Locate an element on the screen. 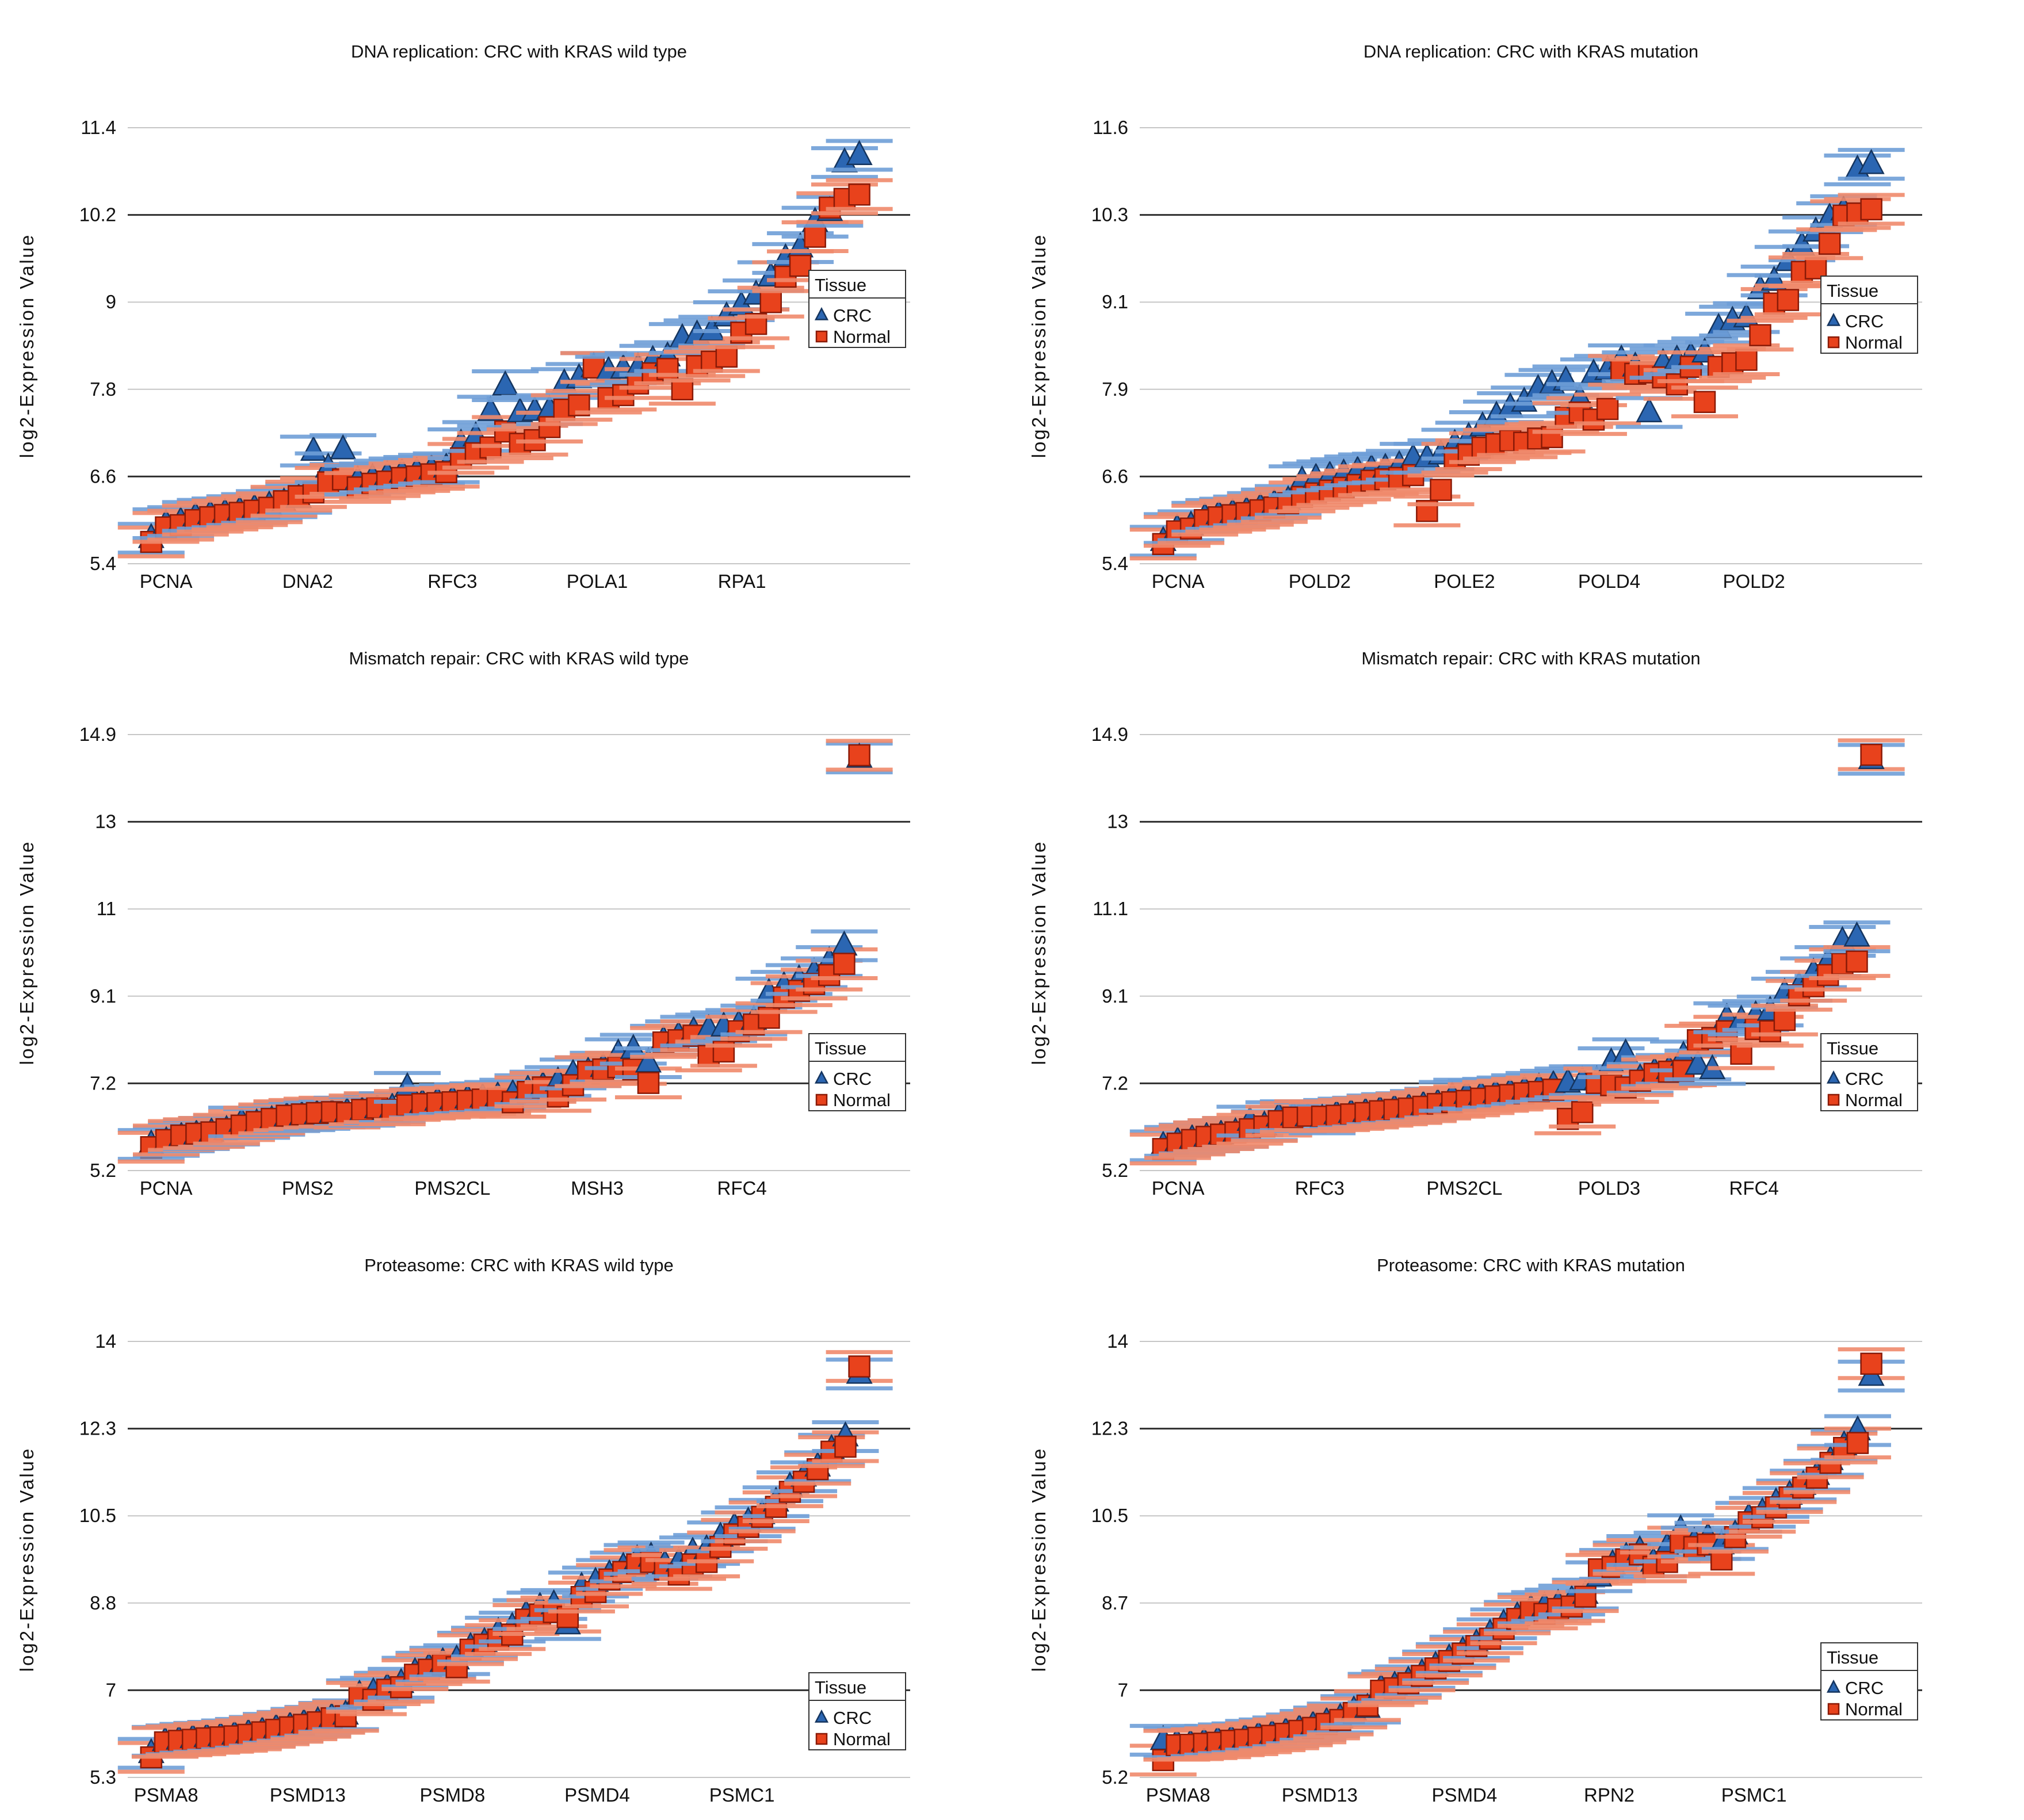  x-tick-label-gene: RPA1 is located at coordinates (742, 581).